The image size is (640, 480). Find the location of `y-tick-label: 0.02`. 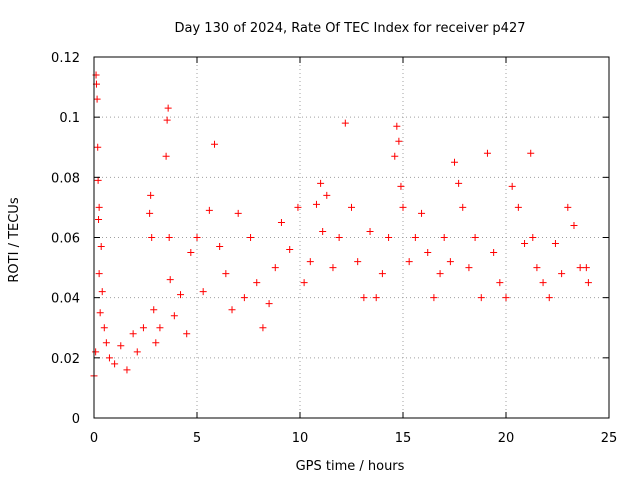

y-tick-label: 0.02 is located at coordinates (65, 359).